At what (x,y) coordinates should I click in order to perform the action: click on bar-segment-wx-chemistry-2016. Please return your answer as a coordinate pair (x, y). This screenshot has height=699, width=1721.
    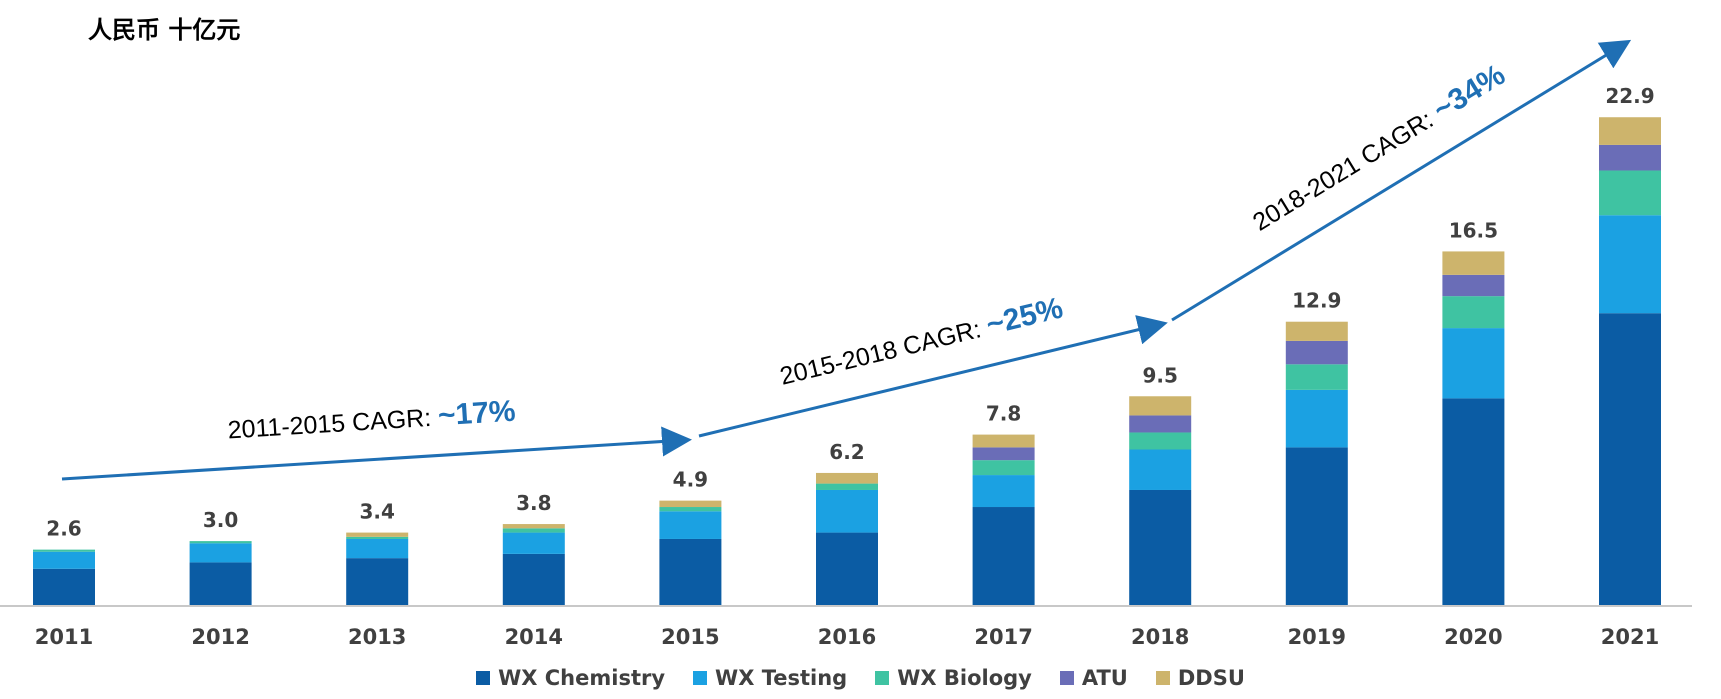
    Looking at the image, I should click on (847, 568).